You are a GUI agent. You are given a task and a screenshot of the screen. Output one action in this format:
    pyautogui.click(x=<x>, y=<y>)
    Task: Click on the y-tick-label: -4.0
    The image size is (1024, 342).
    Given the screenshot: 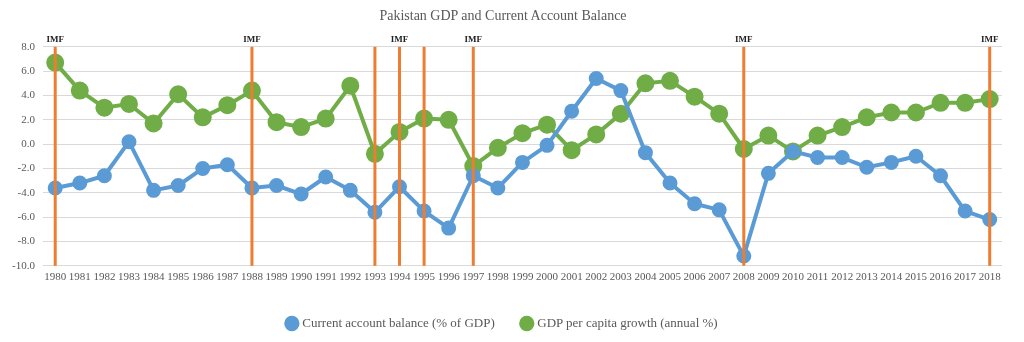 What is the action you would take?
    pyautogui.click(x=26, y=191)
    